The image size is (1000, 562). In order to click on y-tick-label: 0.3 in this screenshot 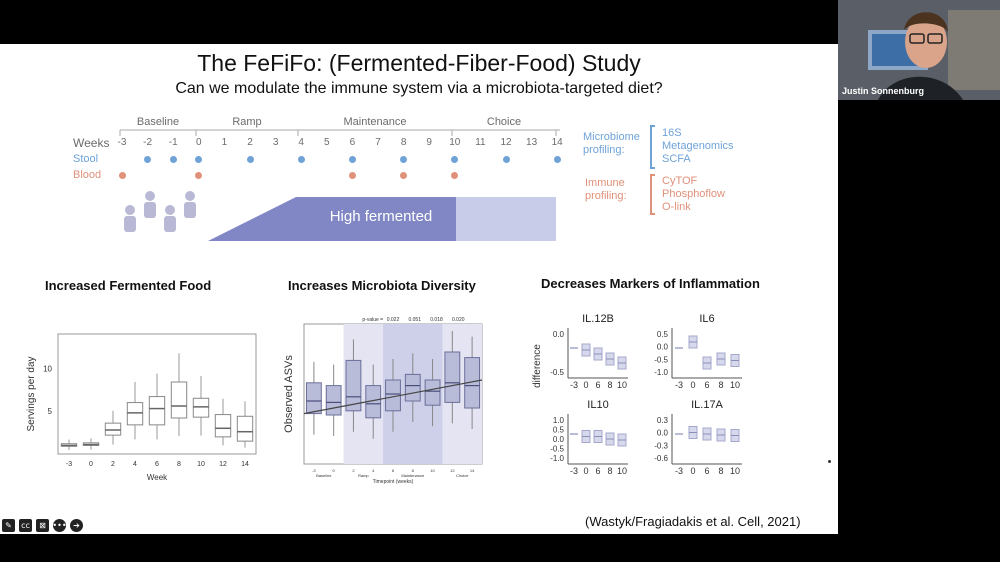, I will do `click(663, 420)`.